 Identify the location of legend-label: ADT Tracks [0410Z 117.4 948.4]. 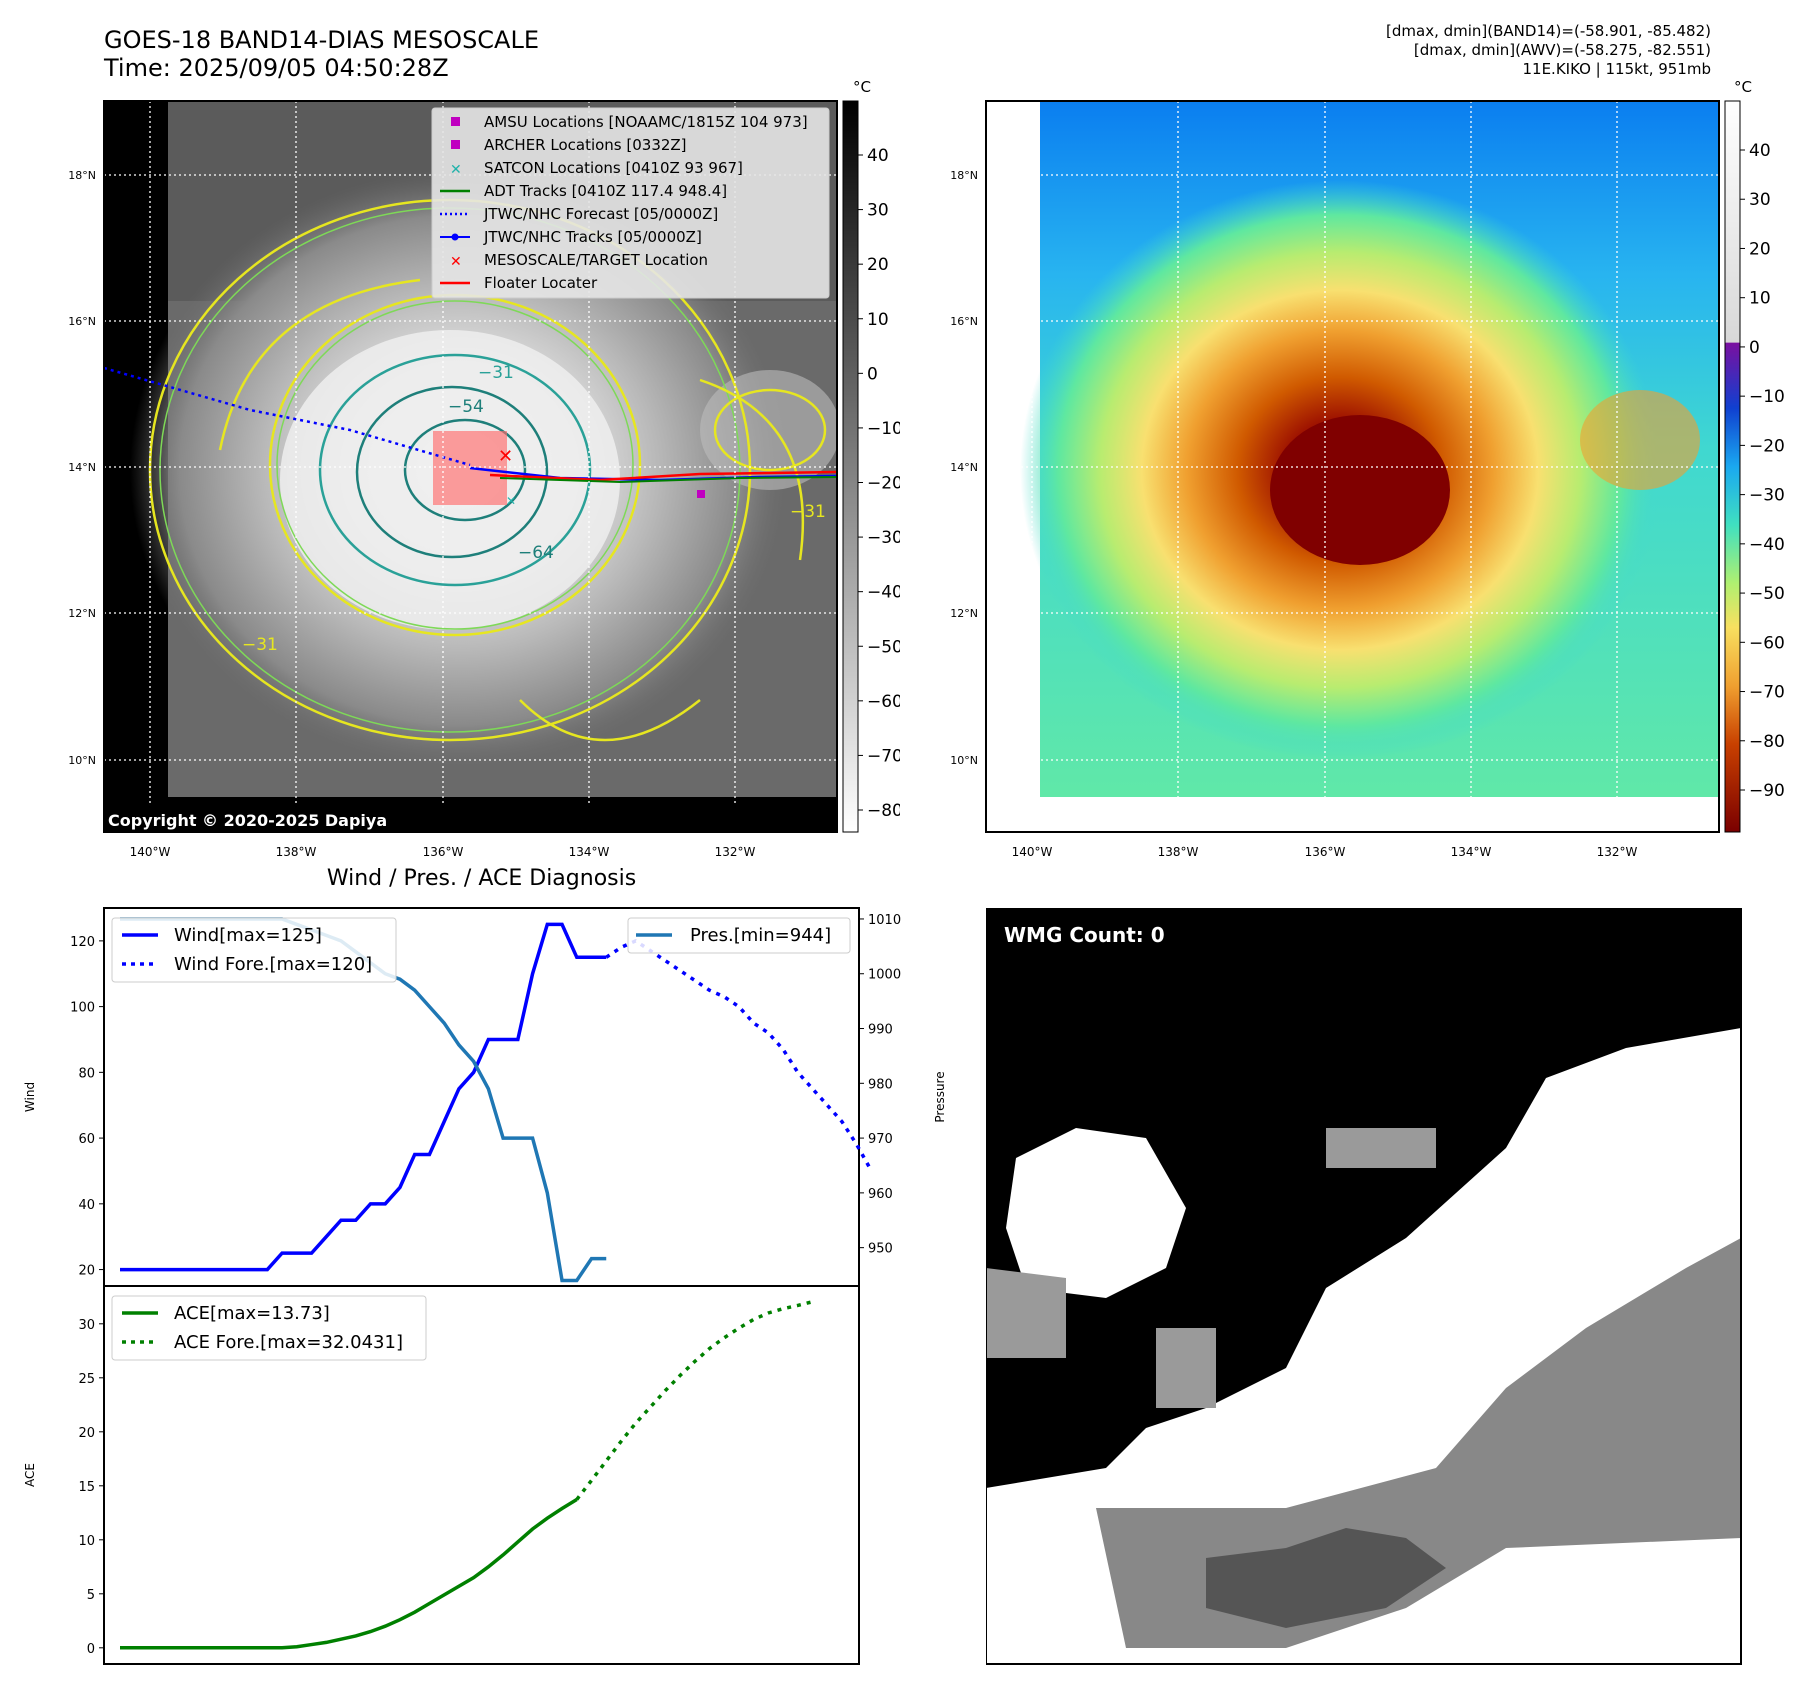
(605, 191).